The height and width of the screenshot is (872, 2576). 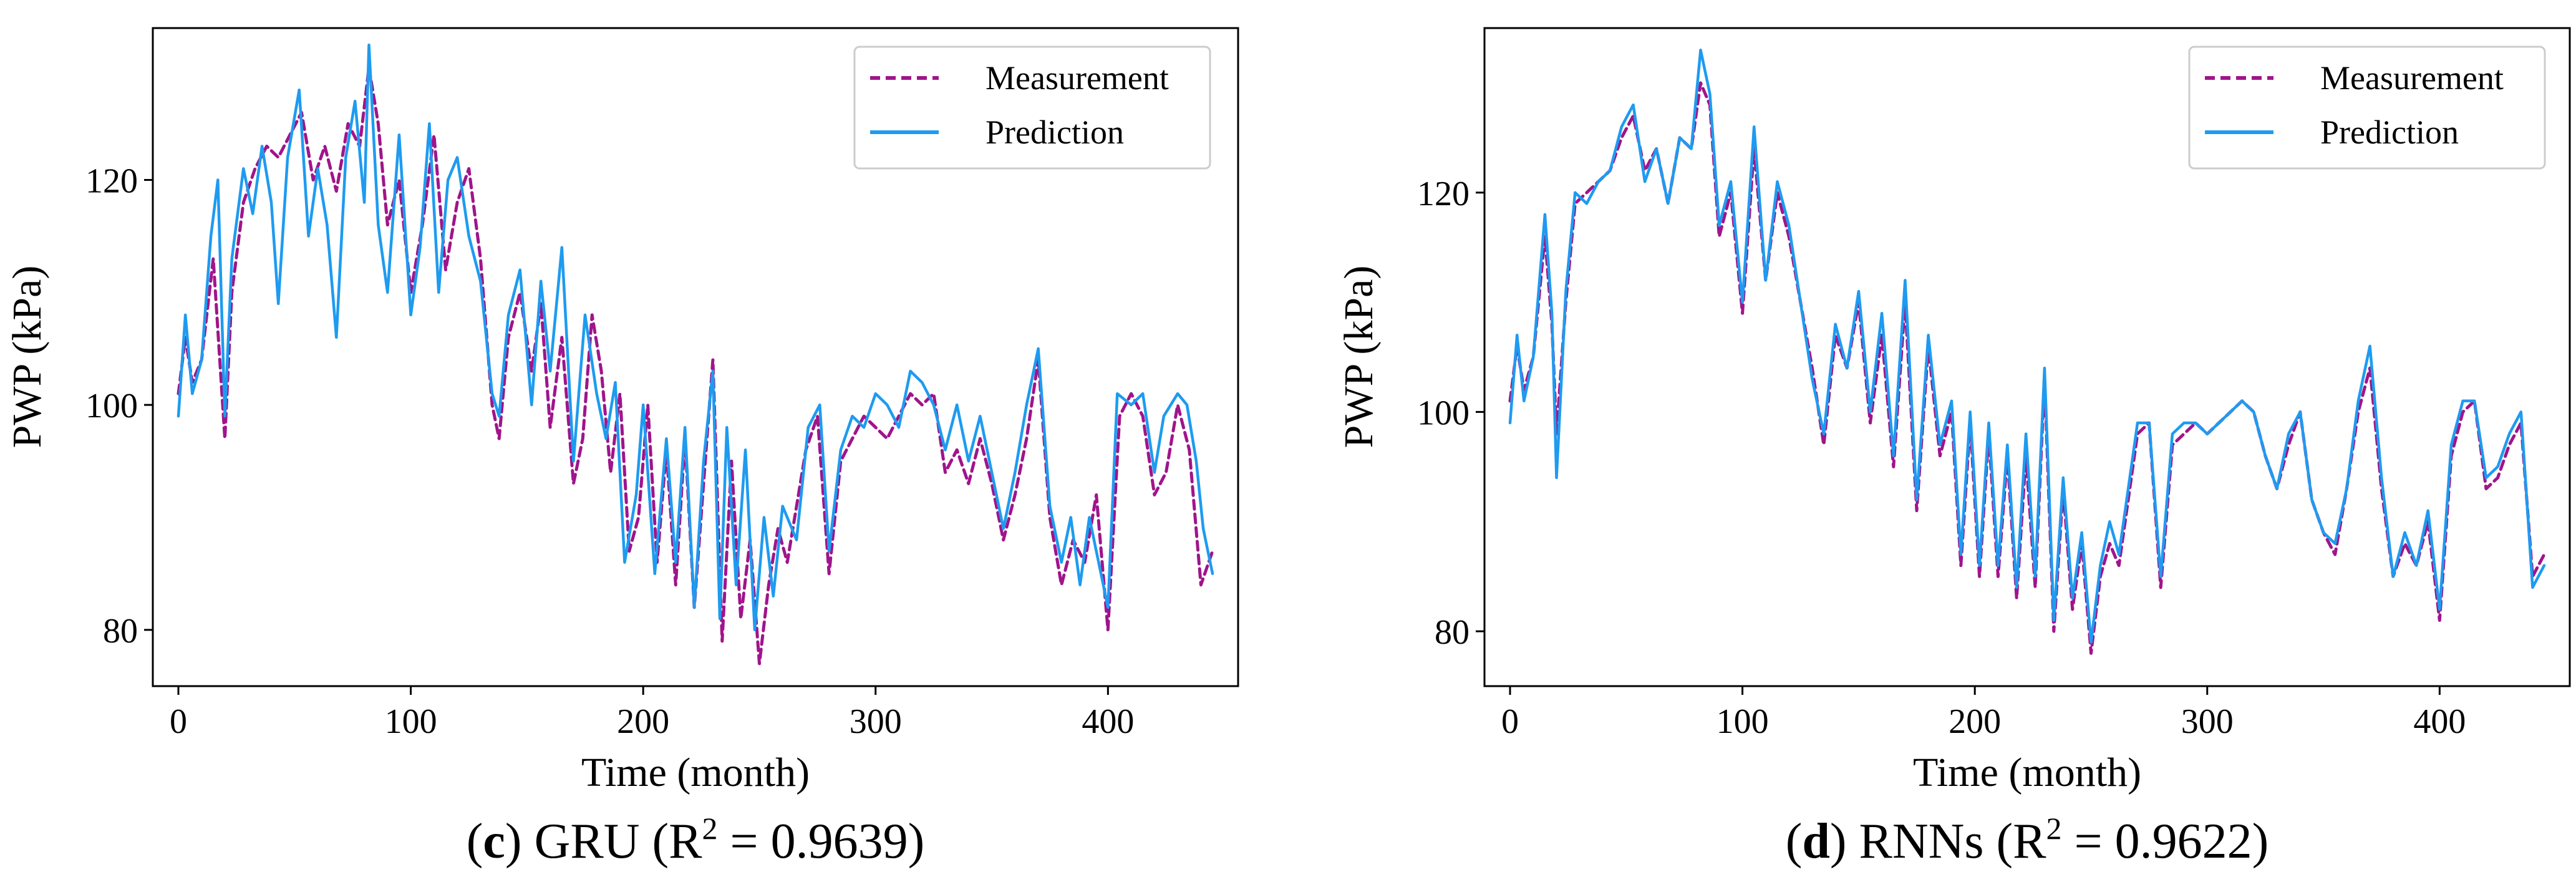 I want to click on caption-r2-suffix: = 0.9622), so click(x=2165, y=841).